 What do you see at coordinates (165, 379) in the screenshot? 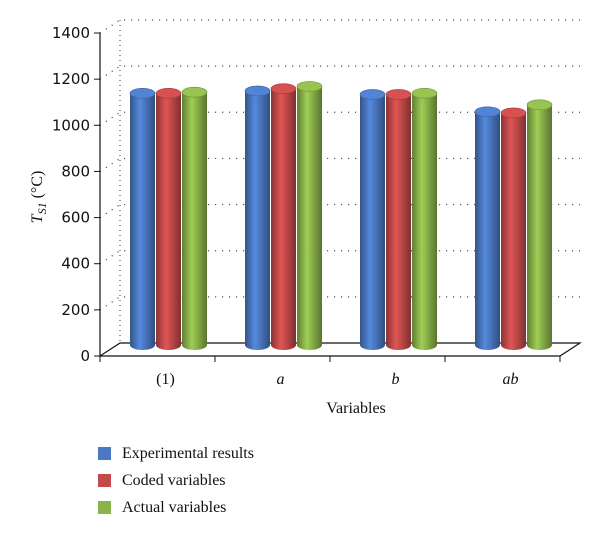
I see `x-tick-label: (1)` at bounding box center [165, 379].